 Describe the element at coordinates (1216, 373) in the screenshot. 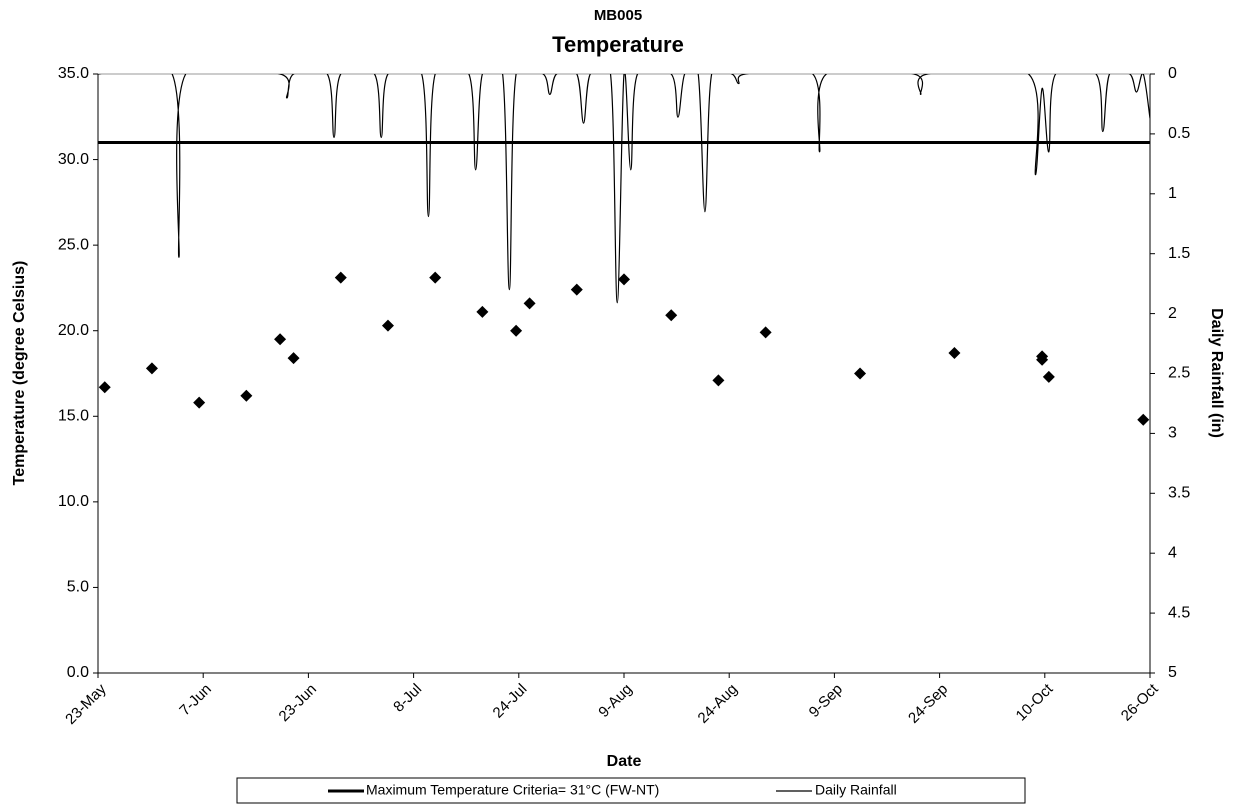

I see `y2-axis-label: Daily Rainfall (in)` at that location.